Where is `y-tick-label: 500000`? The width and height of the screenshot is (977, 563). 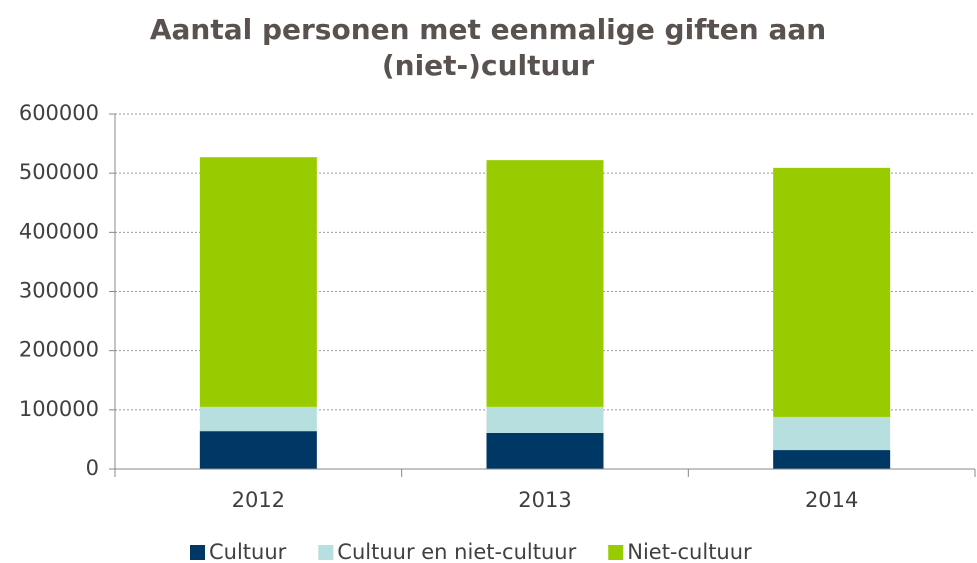
y-tick-label: 500000 is located at coordinates (59, 172).